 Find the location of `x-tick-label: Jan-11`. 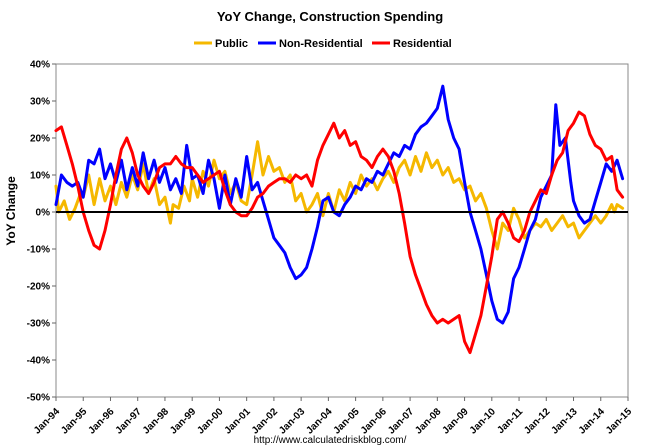

x-tick-label: Jan-11 is located at coordinates (510, 421).